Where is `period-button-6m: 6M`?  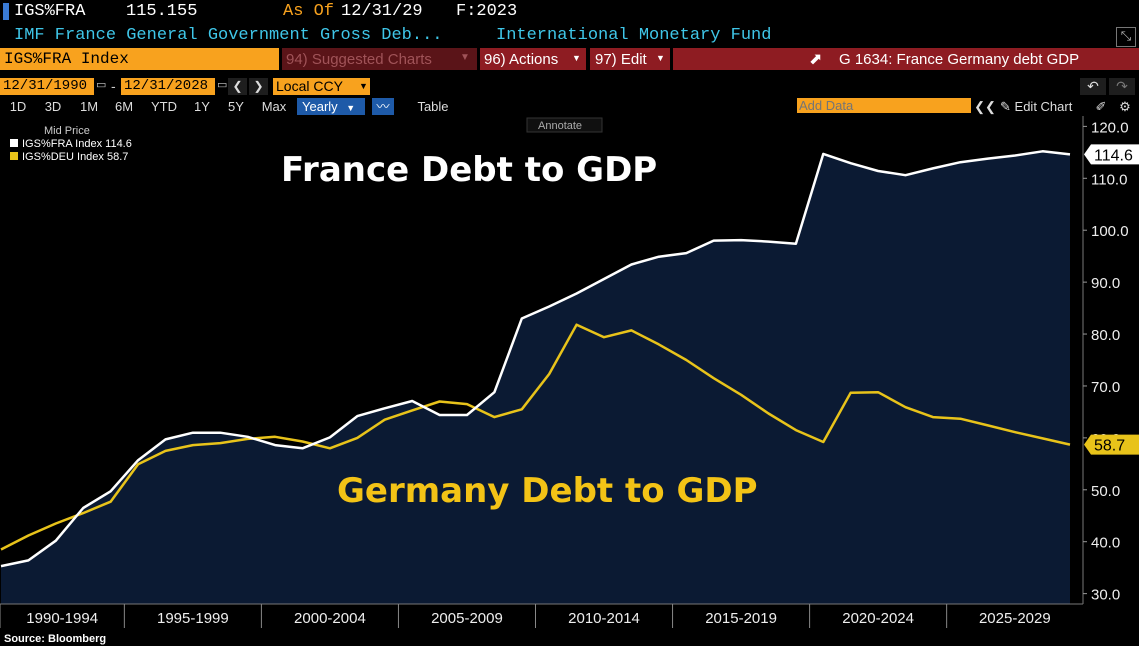
period-button-6m: 6M is located at coordinates (124, 106).